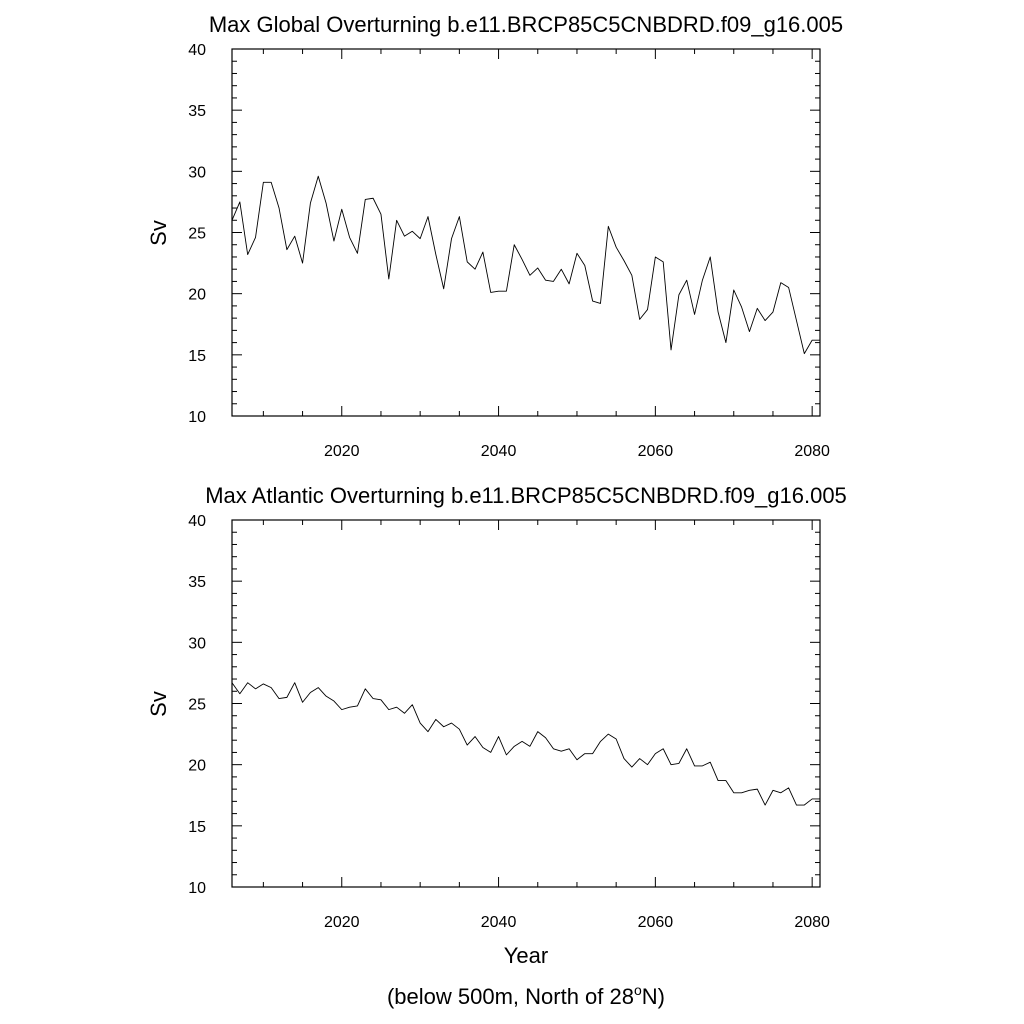  What do you see at coordinates (197, 827) in the screenshot?
I see `atlantic-y-tick-label: 15` at bounding box center [197, 827].